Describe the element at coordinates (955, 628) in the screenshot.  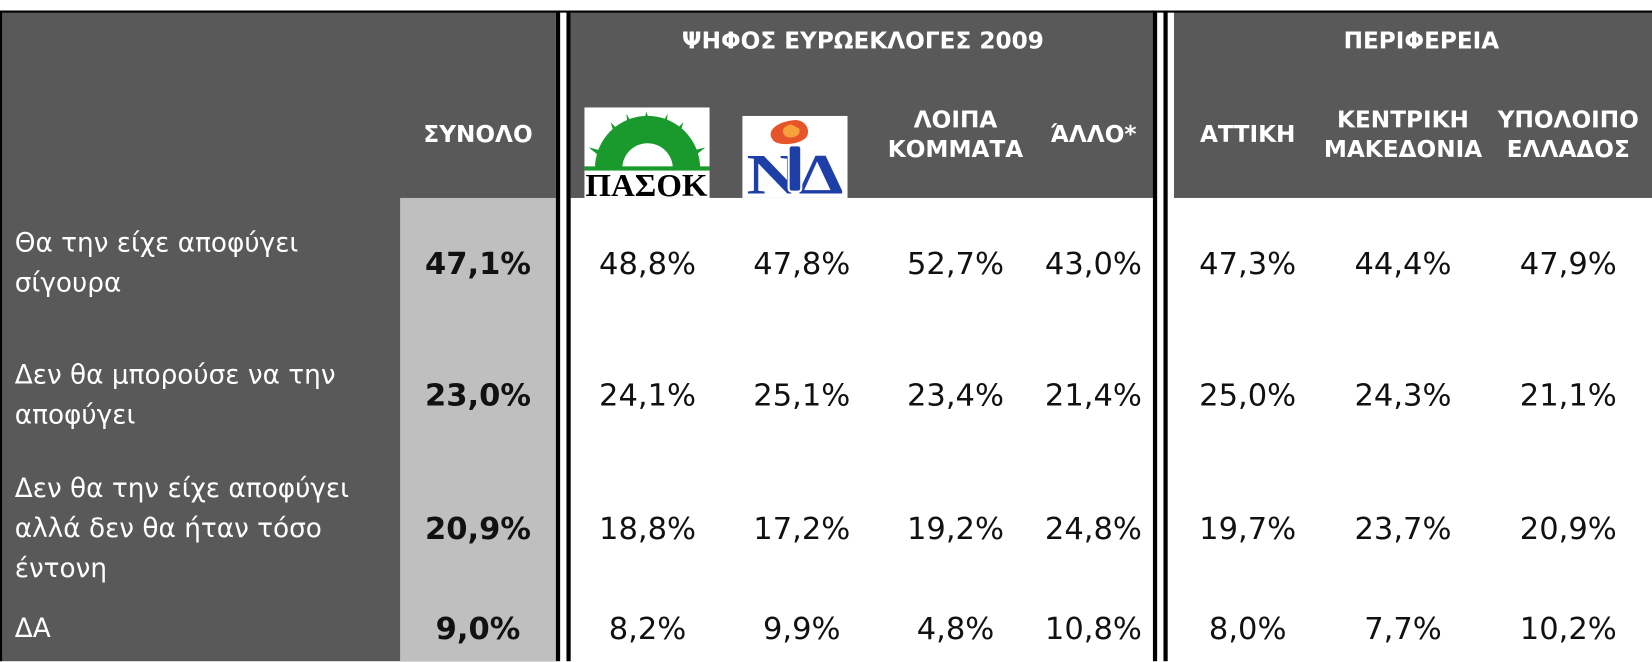
I see `cell-value: 4,8%` at that location.